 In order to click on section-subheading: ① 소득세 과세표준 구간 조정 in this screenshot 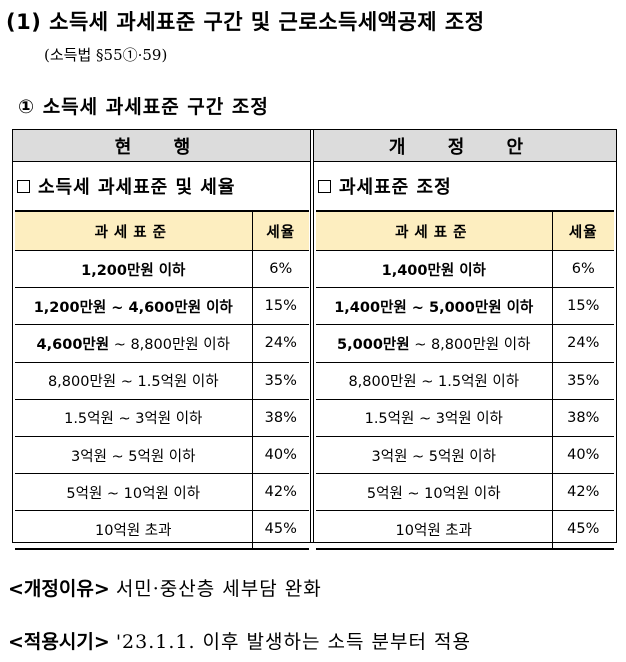, I will do `click(143, 107)`.